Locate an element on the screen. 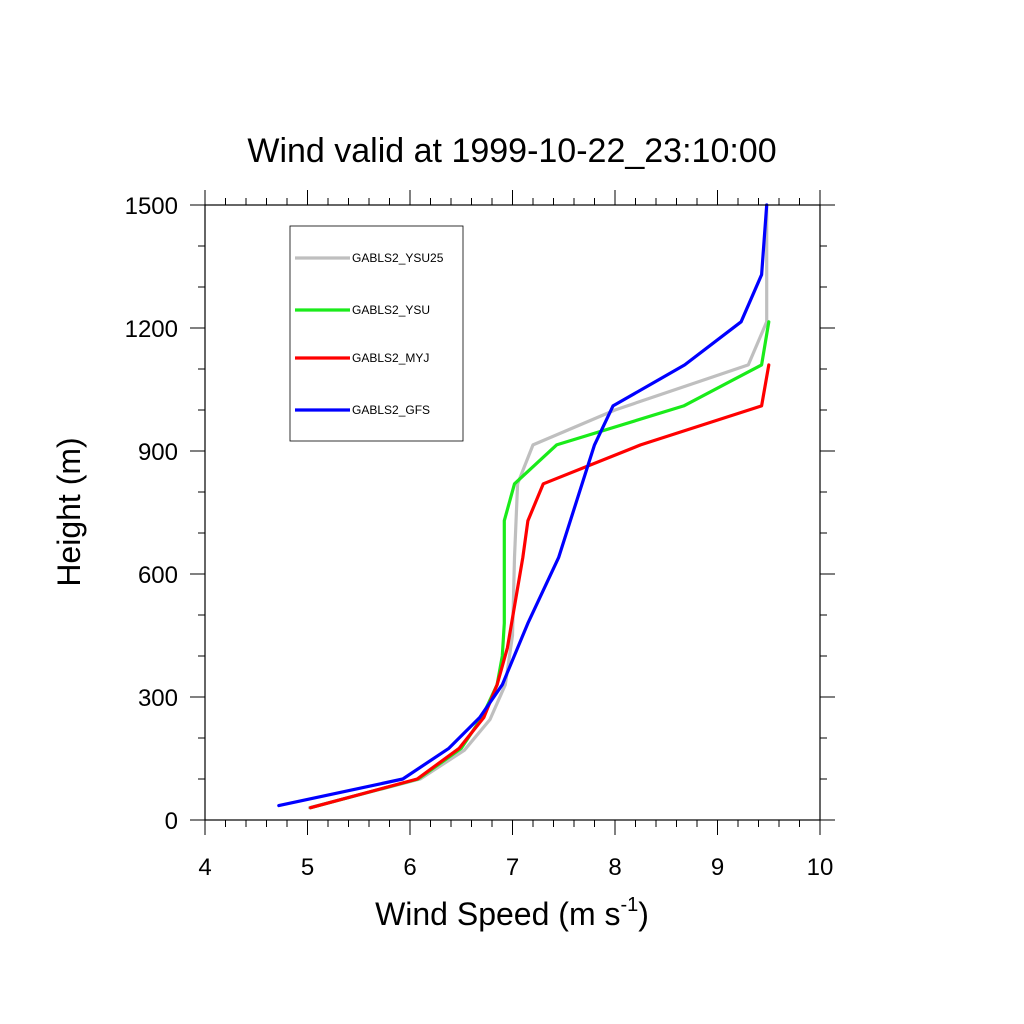 Image resolution: width=1024 pixels, height=1024 pixels. x-axis-label-sup: -1 is located at coordinates (629, 905).